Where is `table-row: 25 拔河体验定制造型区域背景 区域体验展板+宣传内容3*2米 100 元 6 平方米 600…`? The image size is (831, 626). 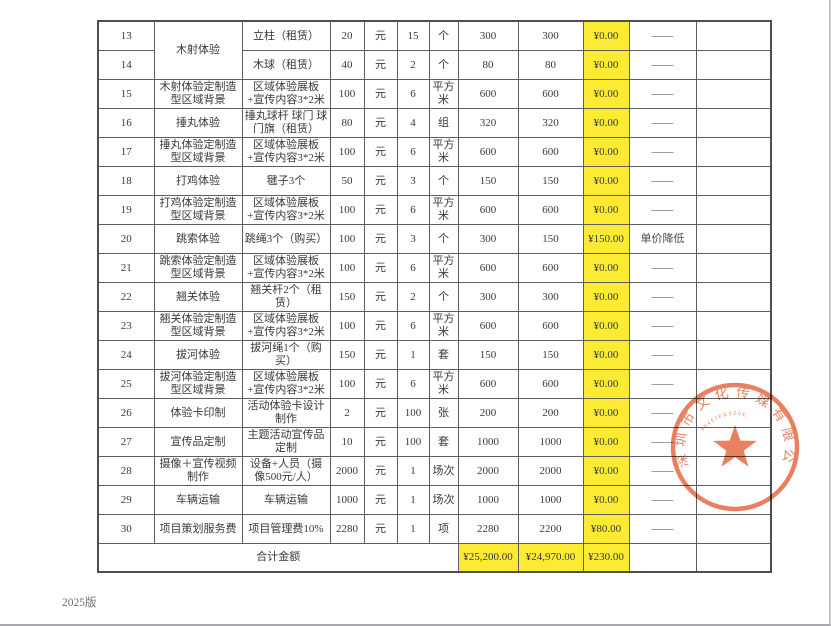 table-row: 25 拔河体验定制造型区域背景 区域体验展板+宣传内容3*2米 100 元 6 平方米 600… is located at coordinates (434, 384).